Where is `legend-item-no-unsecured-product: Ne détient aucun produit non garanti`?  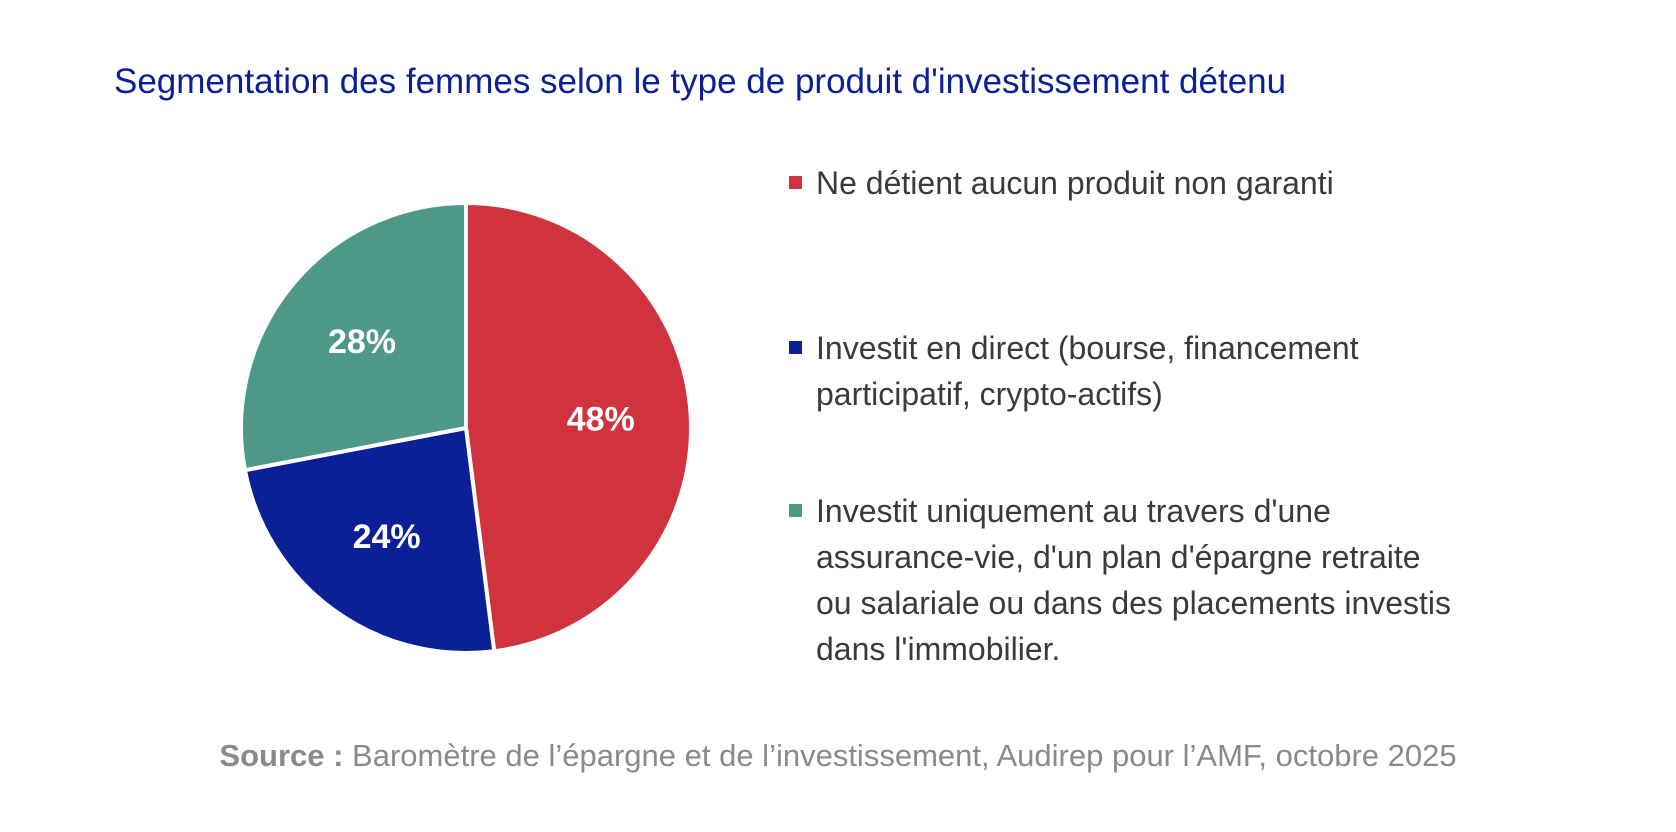
legend-item-no-unsecured-product: Ne détient aucun produit non garanti is located at coordinates (1162, 183).